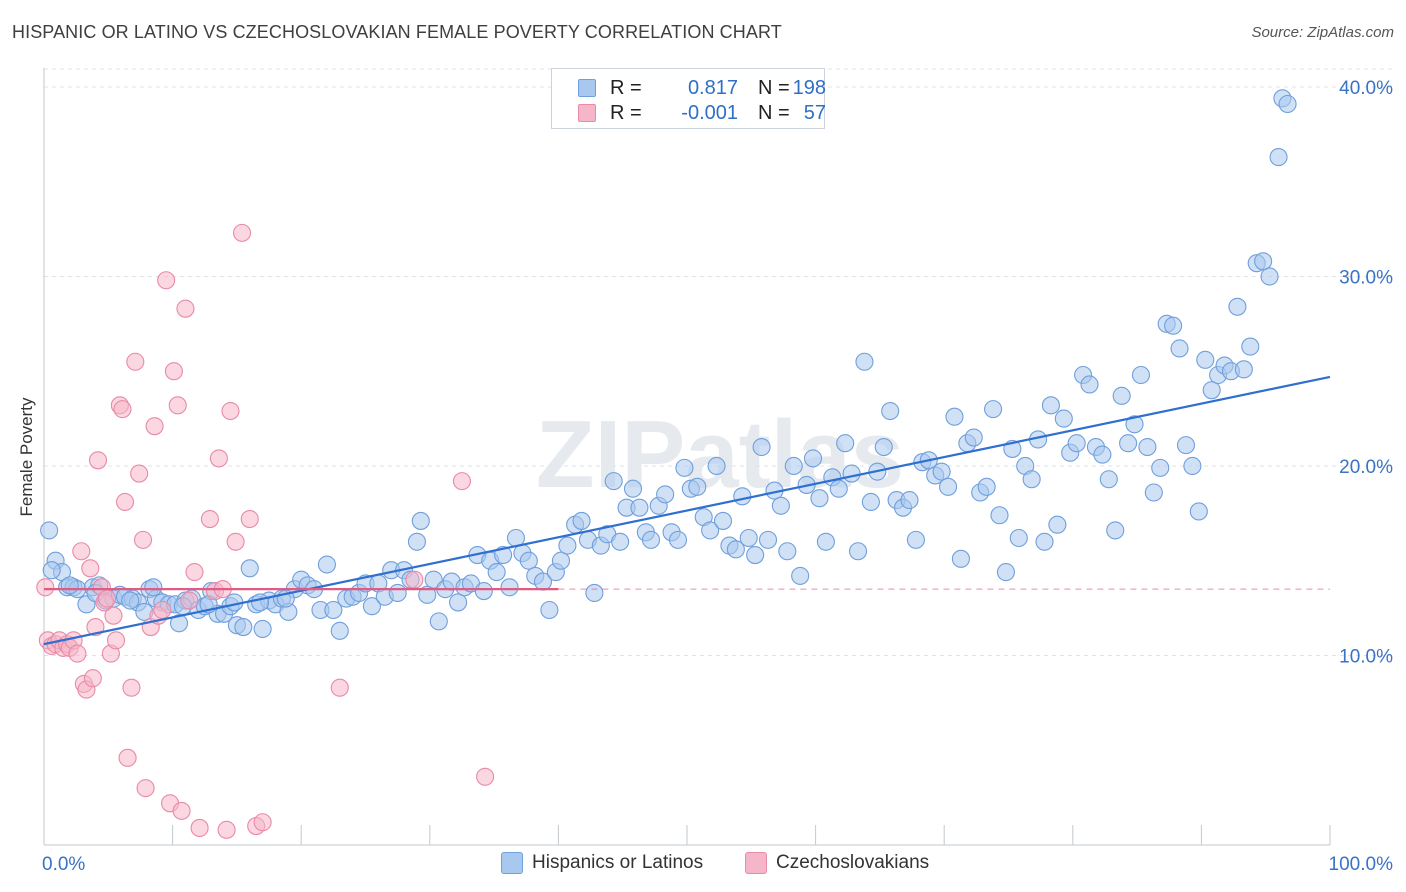 Image resolution: width=1406 pixels, height=892 pixels. What do you see at coordinates (756, 863) in the screenshot?
I see `legend-swatch-pink` at bounding box center [756, 863].